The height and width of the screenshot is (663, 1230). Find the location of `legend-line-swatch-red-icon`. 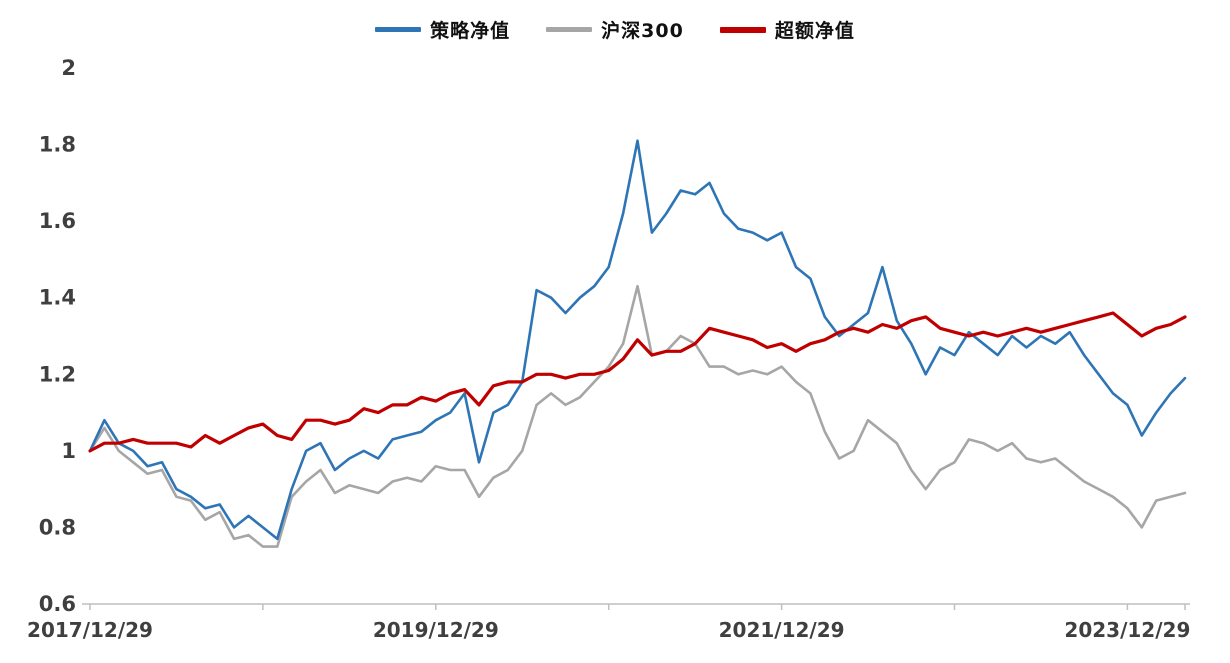

legend-line-swatch-red-icon is located at coordinates (742, 29).